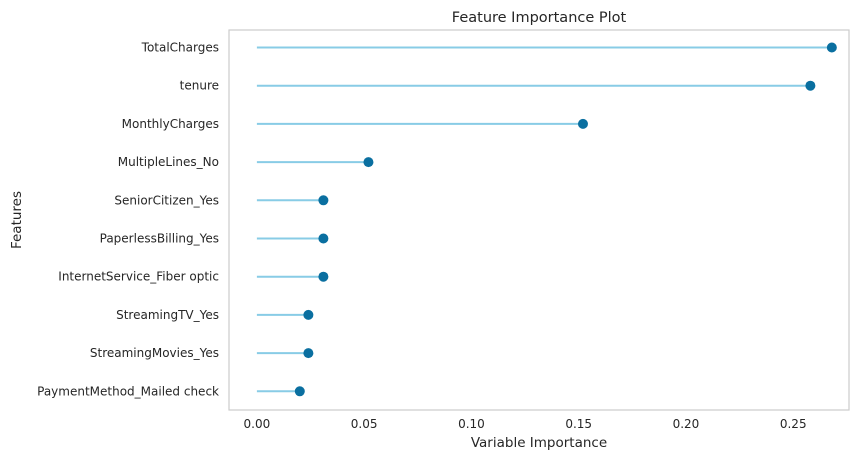 This screenshot has height=461, width=859. I want to click on y-tick-label-9: PaymentMethod_Mailed check, so click(128, 391).